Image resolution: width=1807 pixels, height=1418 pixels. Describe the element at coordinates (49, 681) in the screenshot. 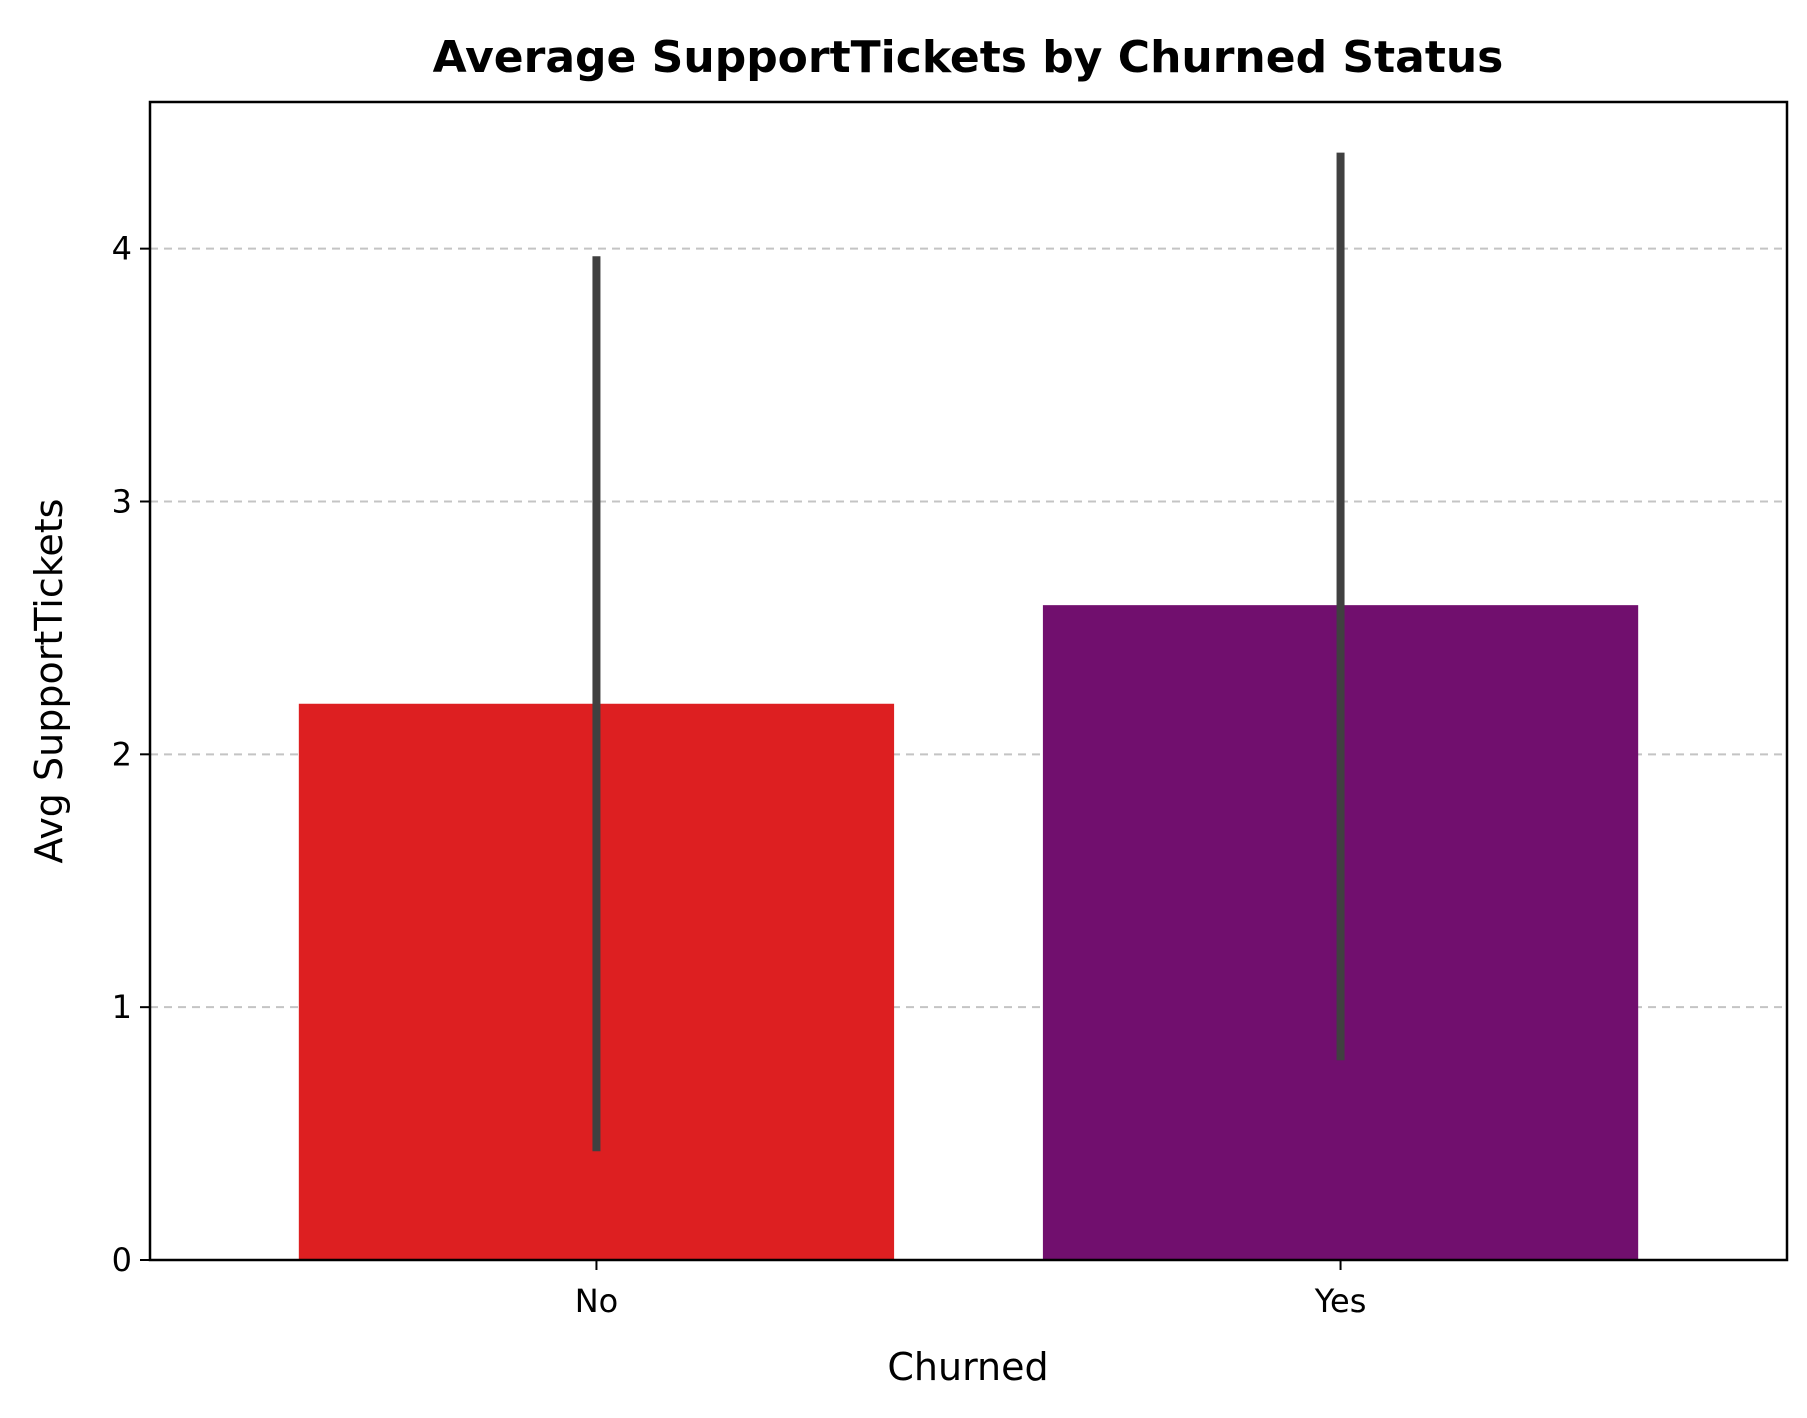

I see `y-axis-label: Avg SupportTickets` at that location.